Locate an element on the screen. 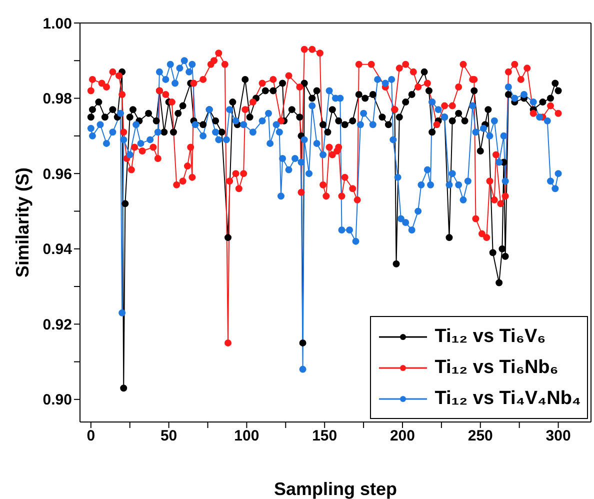 The image size is (594, 499). x-tick-label: 200 is located at coordinates (403, 436).